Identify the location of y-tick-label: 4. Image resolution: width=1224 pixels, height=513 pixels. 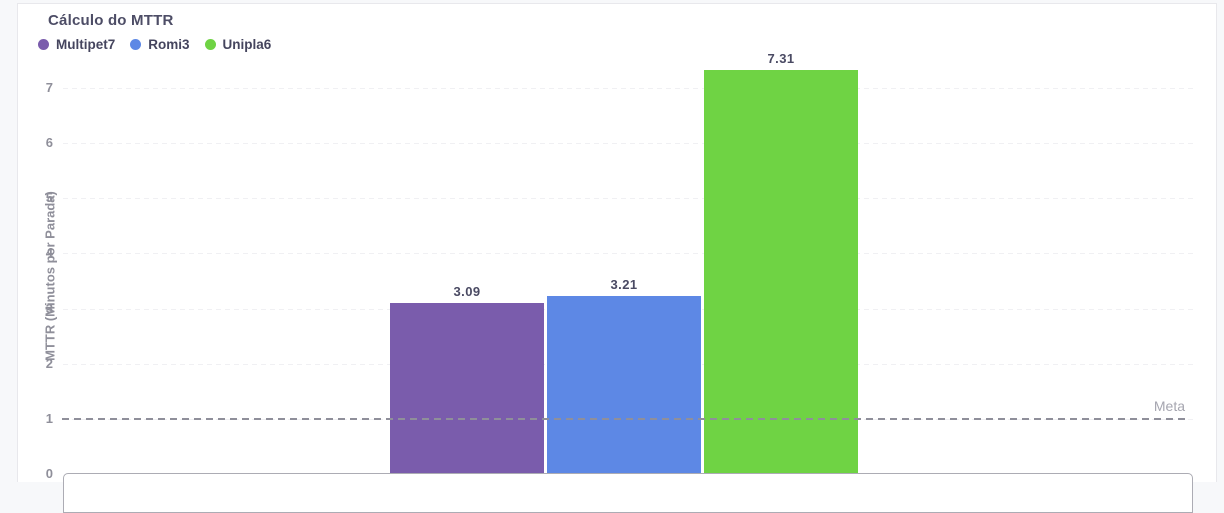
(49, 253).